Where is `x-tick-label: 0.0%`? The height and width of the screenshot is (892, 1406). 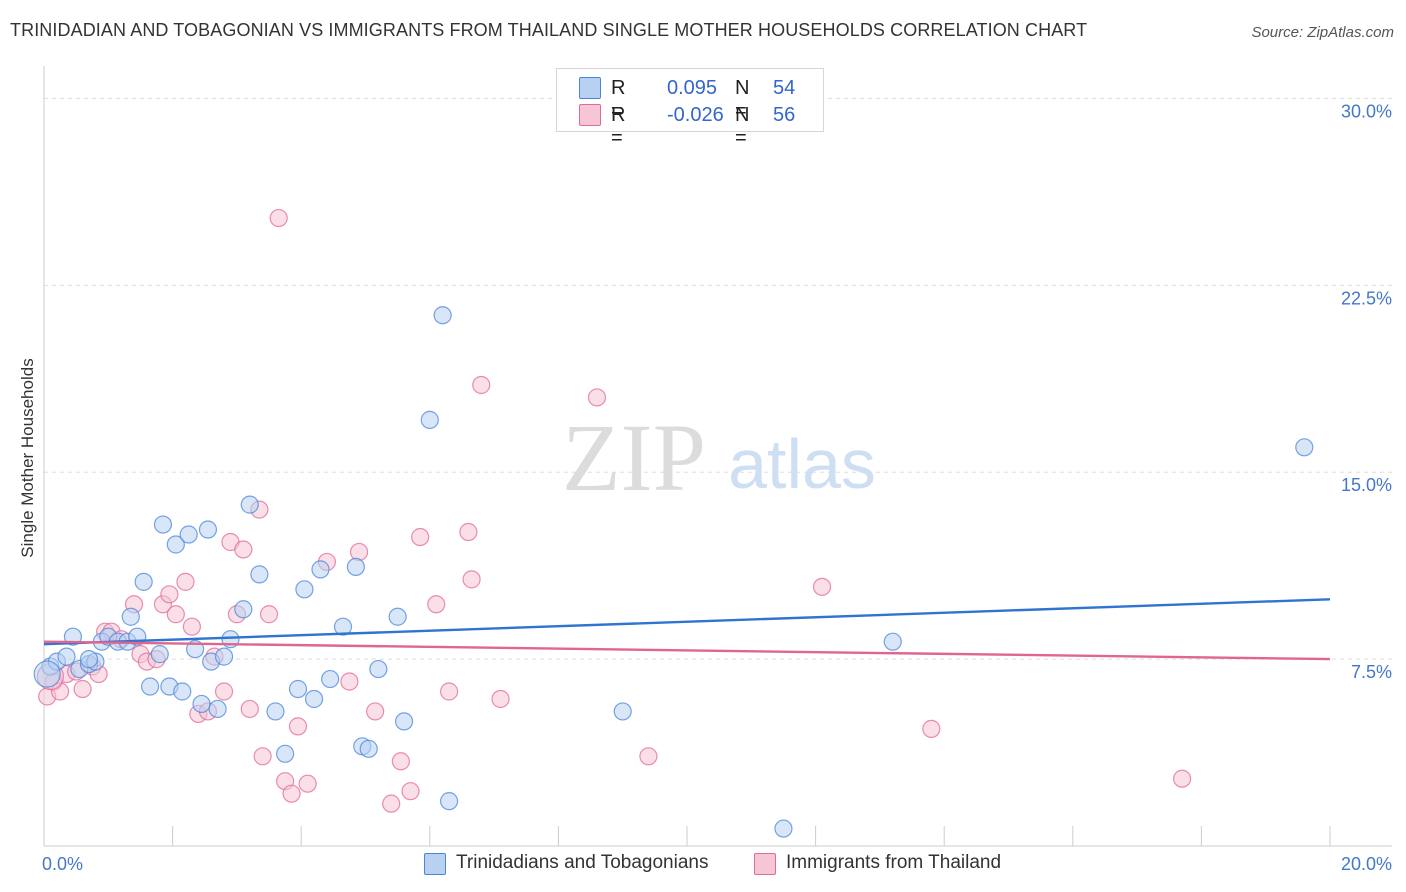 x-tick-label: 0.0% is located at coordinates (62, 864).